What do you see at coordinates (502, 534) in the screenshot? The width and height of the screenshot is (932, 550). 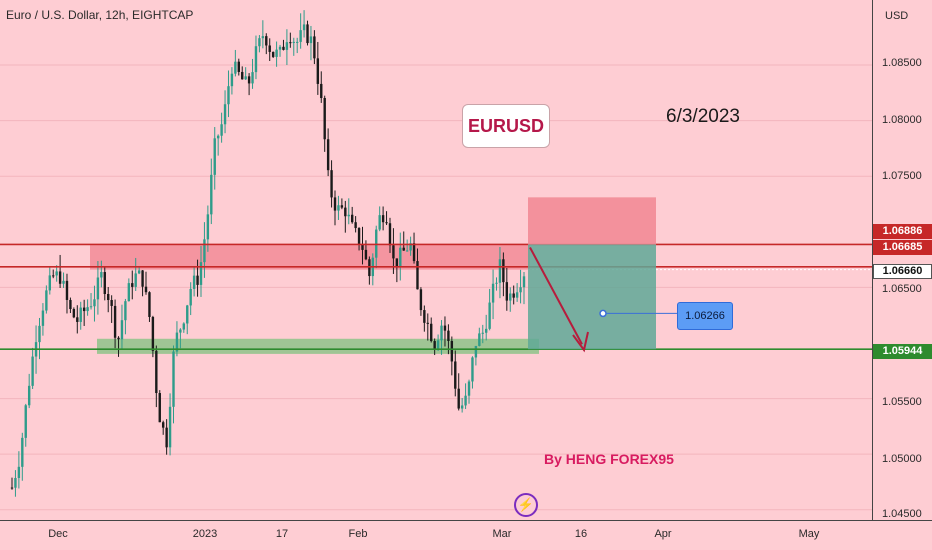 I see `x-tick-label: Mar` at bounding box center [502, 534].